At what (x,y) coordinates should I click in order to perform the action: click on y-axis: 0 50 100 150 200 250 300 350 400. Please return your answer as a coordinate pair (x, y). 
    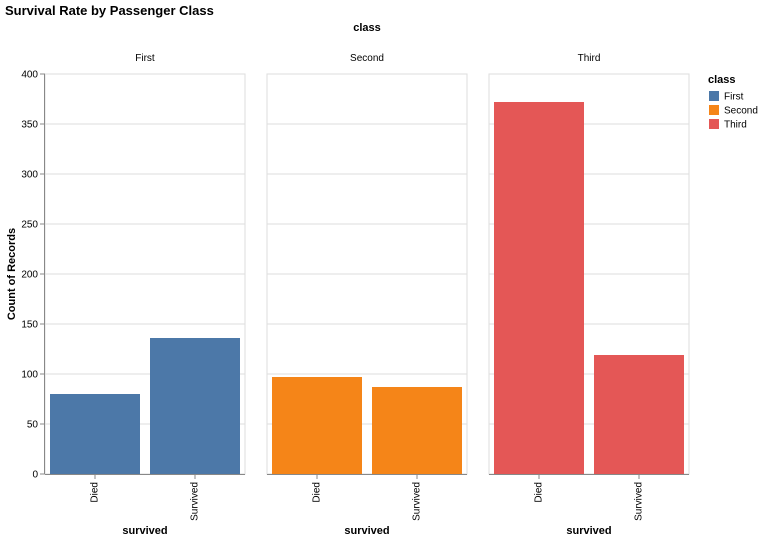
    Looking at the image, I should click on (33, 275).